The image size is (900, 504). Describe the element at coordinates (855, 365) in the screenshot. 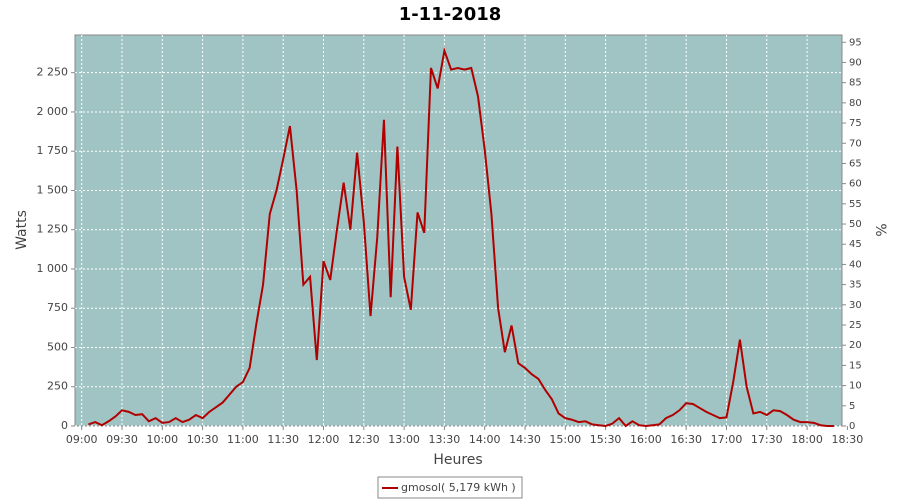

I see `y2-tick-label: 15` at that location.